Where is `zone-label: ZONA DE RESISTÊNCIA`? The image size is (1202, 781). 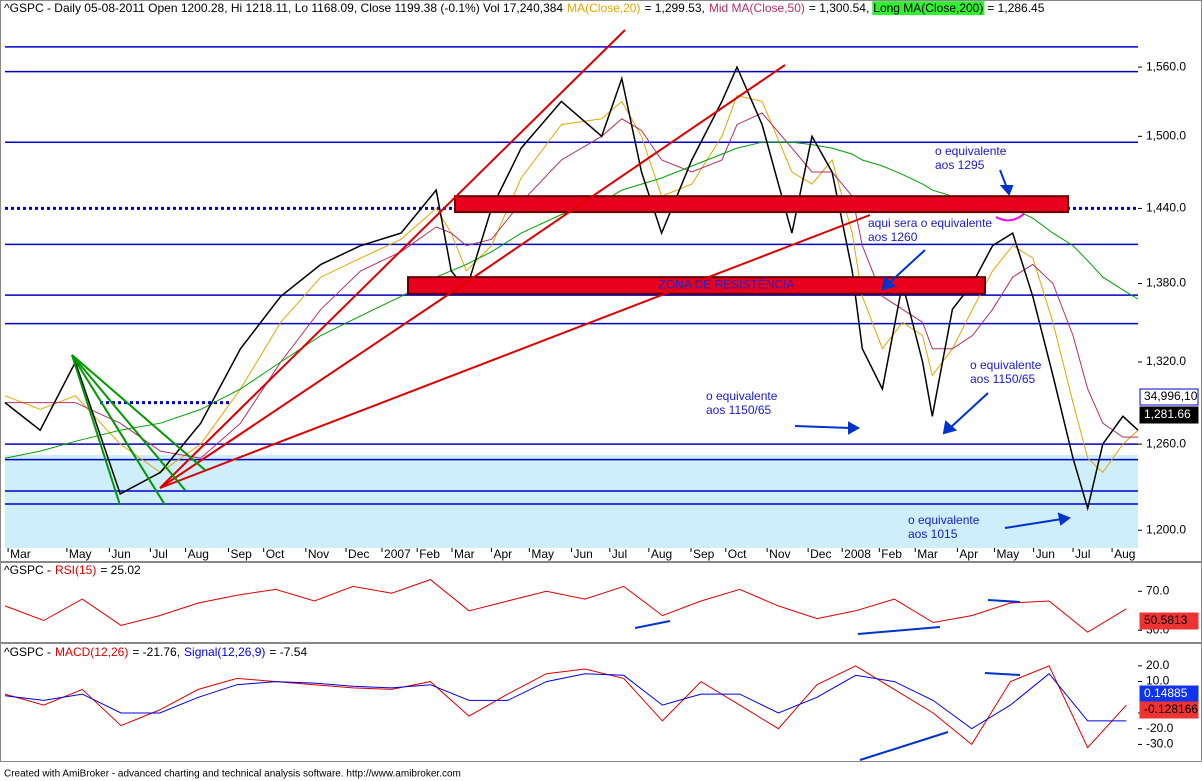
zone-label: ZONA DE RESISTÊNCIA is located at coordinates (726, 284).